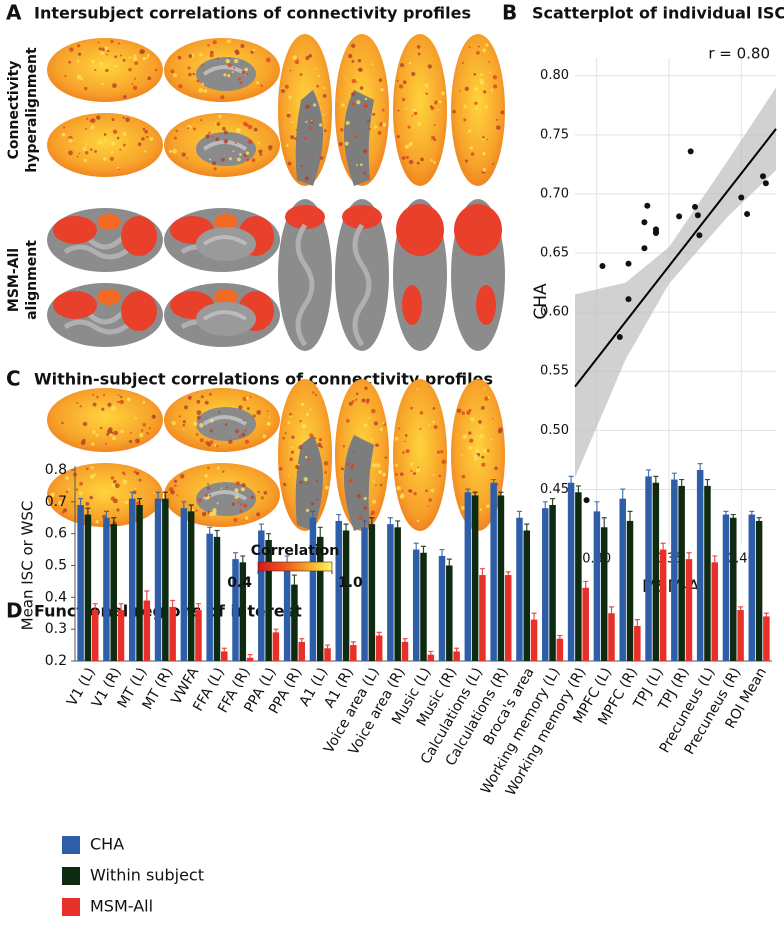  I want to click on y-tick-label: 0.45, so click(554, 489).